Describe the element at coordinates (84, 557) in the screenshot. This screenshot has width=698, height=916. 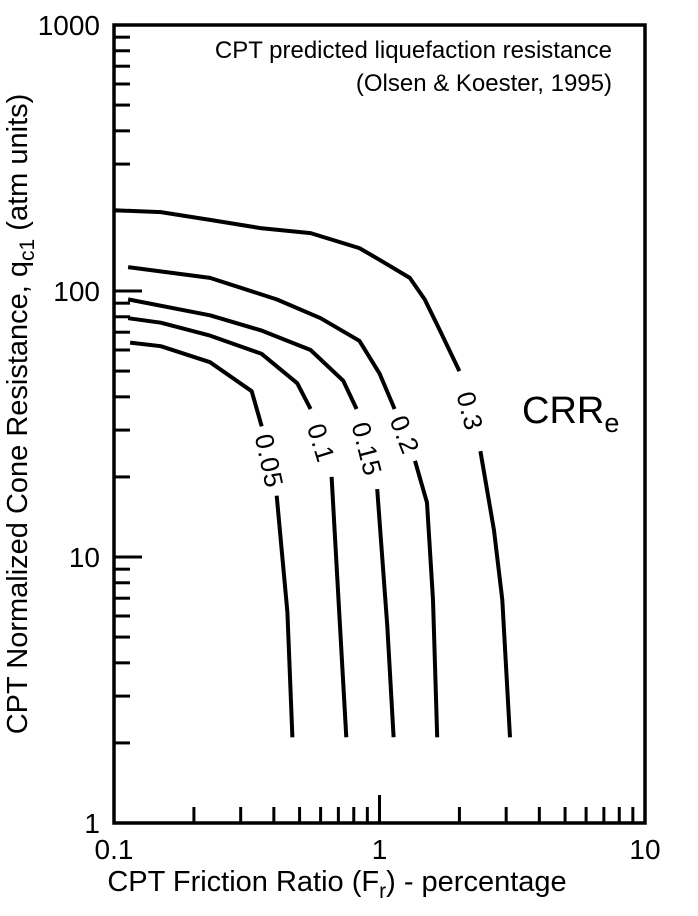
I see `y-tick-label-10: 10` at that location.